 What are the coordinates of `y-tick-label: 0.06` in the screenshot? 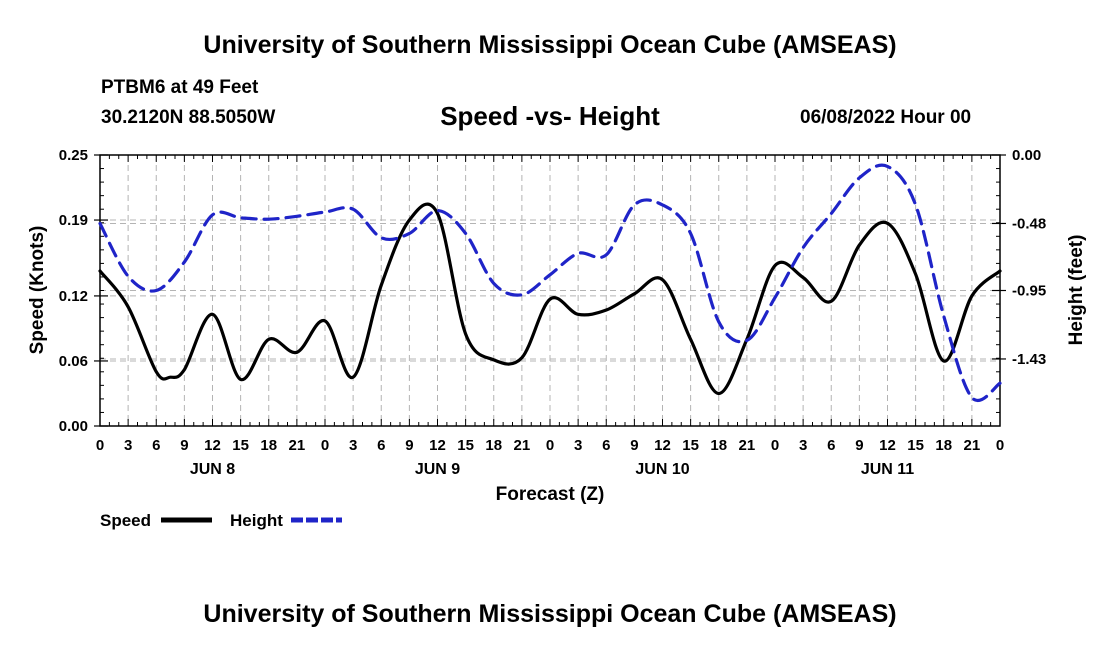 It's located at (73, 361).